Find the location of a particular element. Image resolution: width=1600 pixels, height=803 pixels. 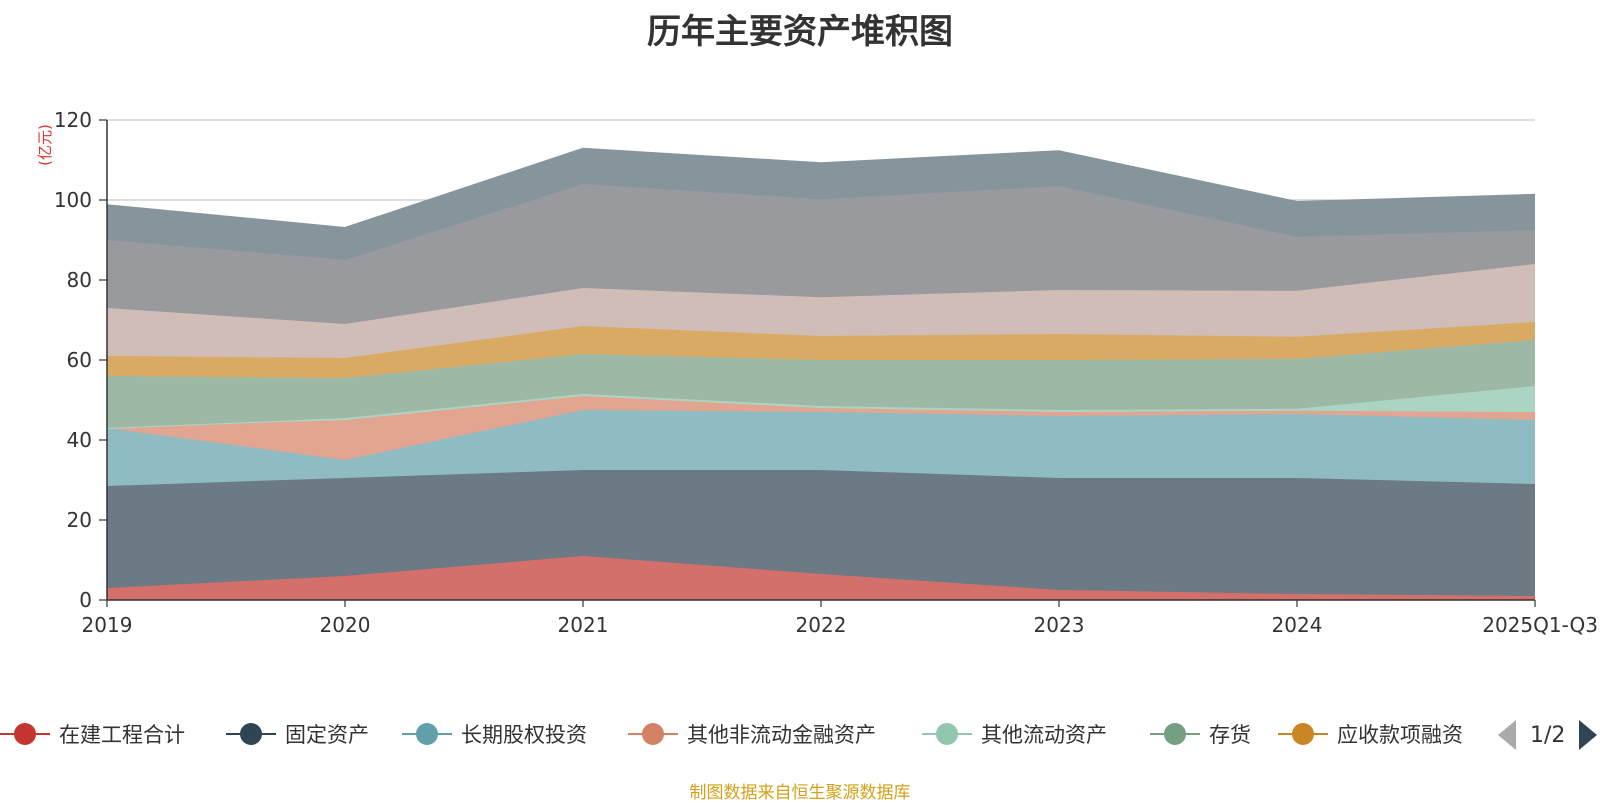

x-tick-label: 2020 is located at coordinates (345, 625).